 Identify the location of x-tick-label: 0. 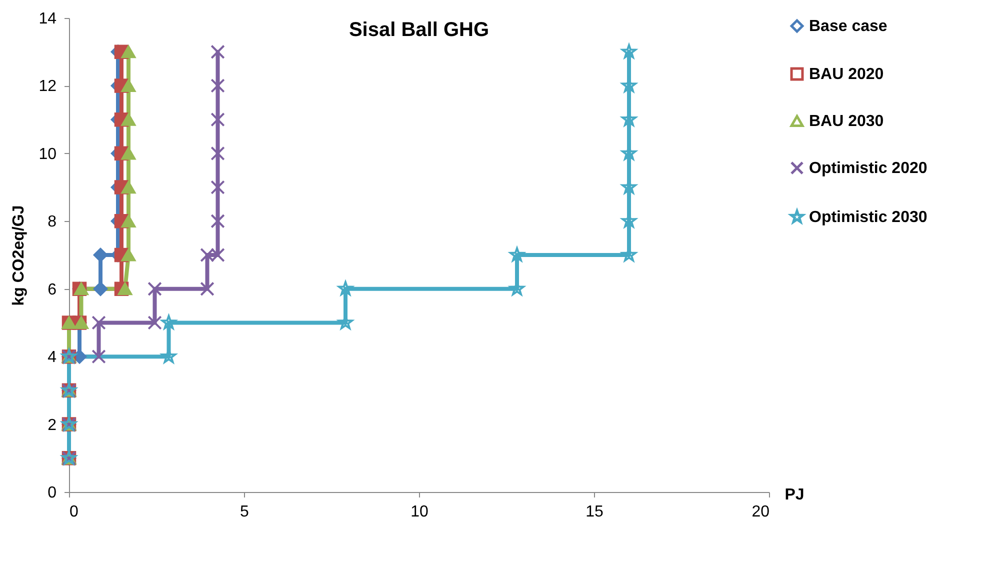
(74, 512).